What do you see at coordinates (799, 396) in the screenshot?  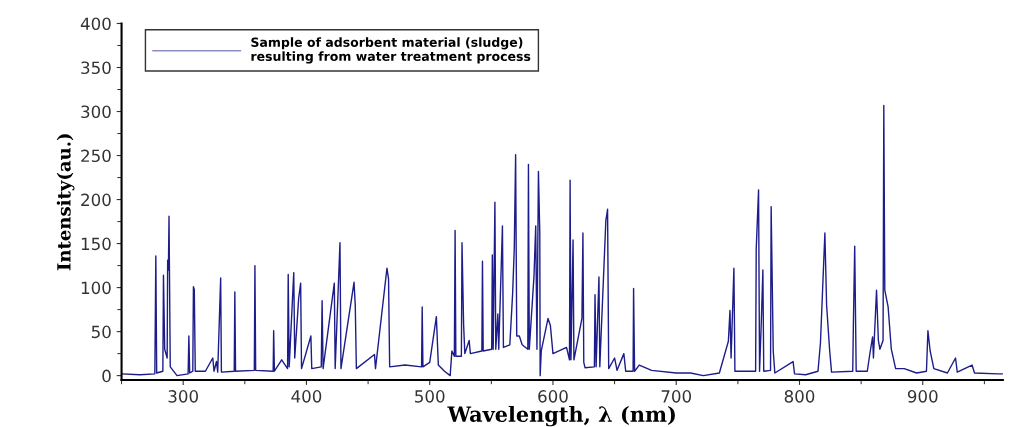 I see `x-tick-label: 800` at bounding box center [799, 396].